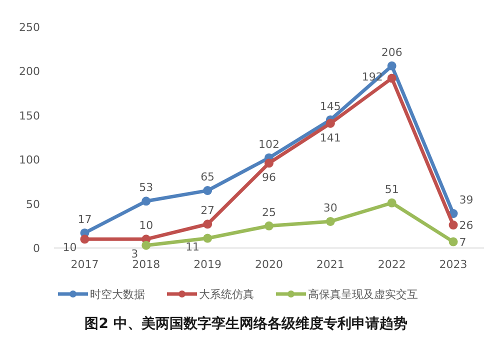 The image size is (492, 345). What do you see at coordinates (29, 27) in the screenshot?
I see `y-tick-label: 250` at bounding box center [29, 27].